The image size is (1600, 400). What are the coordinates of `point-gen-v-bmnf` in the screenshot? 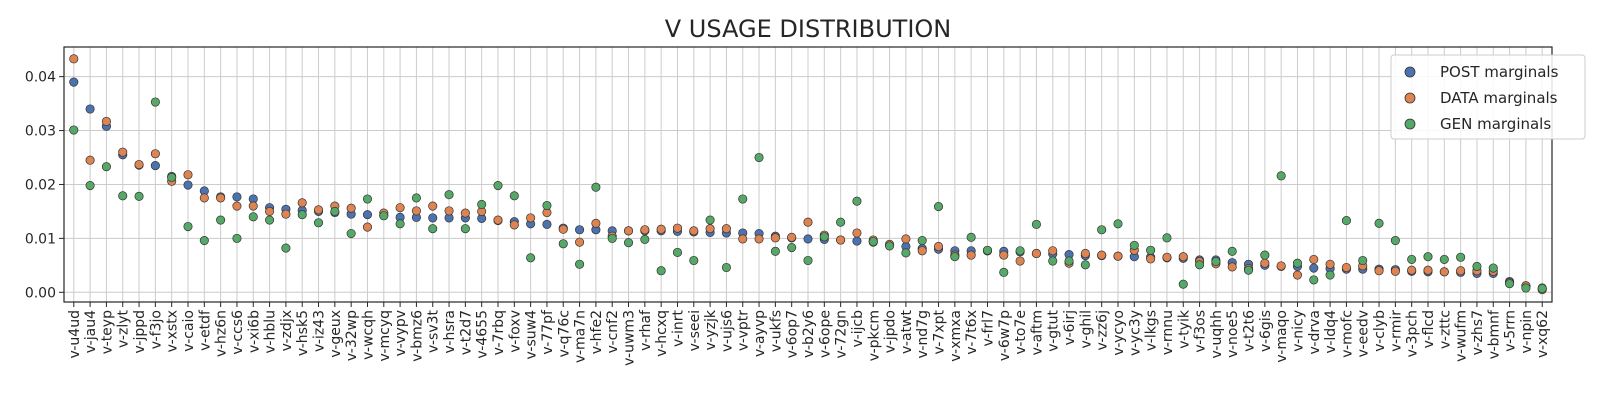 It's located at (1493, 268).